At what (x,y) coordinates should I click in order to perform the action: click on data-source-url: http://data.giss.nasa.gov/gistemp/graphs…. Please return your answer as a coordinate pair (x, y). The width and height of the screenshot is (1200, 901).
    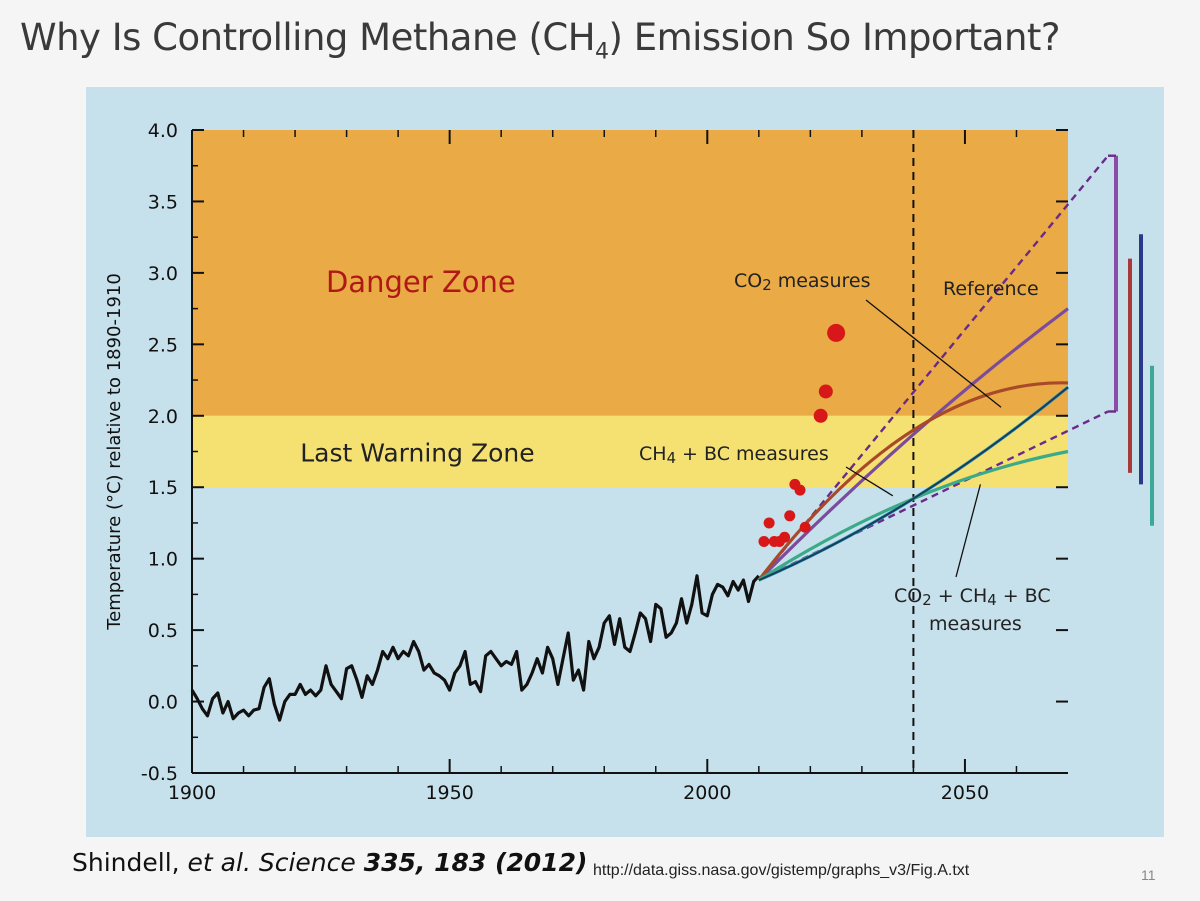
    Looking at the image, I should click on (781, 870).